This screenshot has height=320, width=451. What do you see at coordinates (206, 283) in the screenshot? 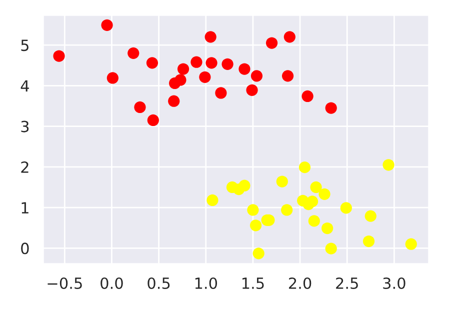
I see `x-tick-label: 1.0` at bounding box center [206, 283].